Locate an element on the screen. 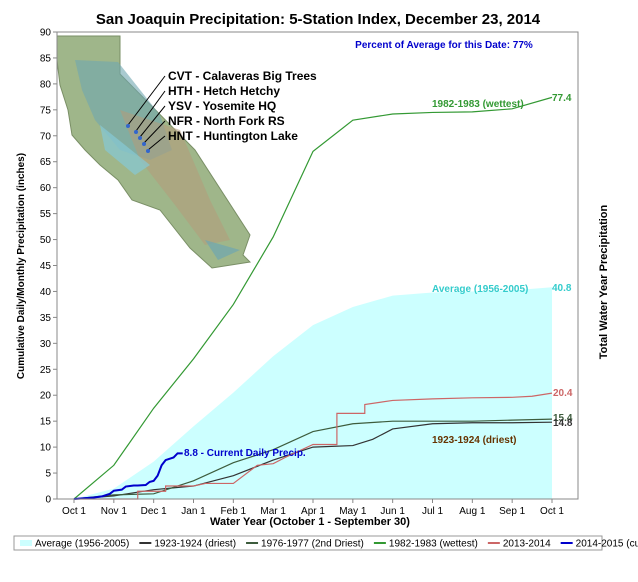 The width and height of the screenshot is (638, 582). x-tick-label: Sep 1 is located at coordinates (512, 511).